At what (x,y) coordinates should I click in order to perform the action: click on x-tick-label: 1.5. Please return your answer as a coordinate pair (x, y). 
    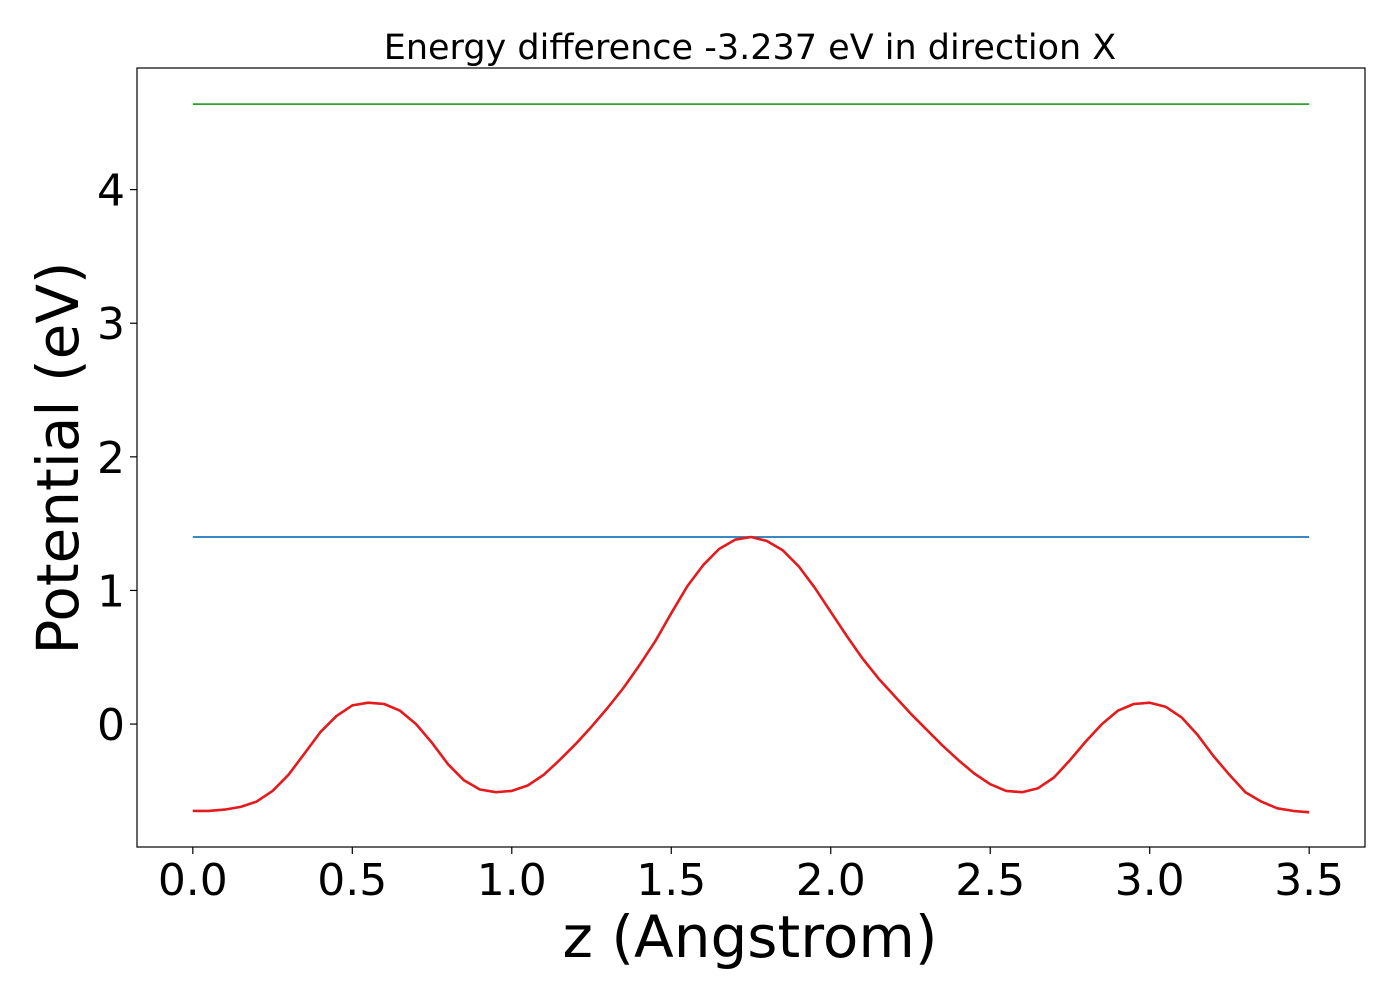
    Looking at the image, I should click on (671, 880).